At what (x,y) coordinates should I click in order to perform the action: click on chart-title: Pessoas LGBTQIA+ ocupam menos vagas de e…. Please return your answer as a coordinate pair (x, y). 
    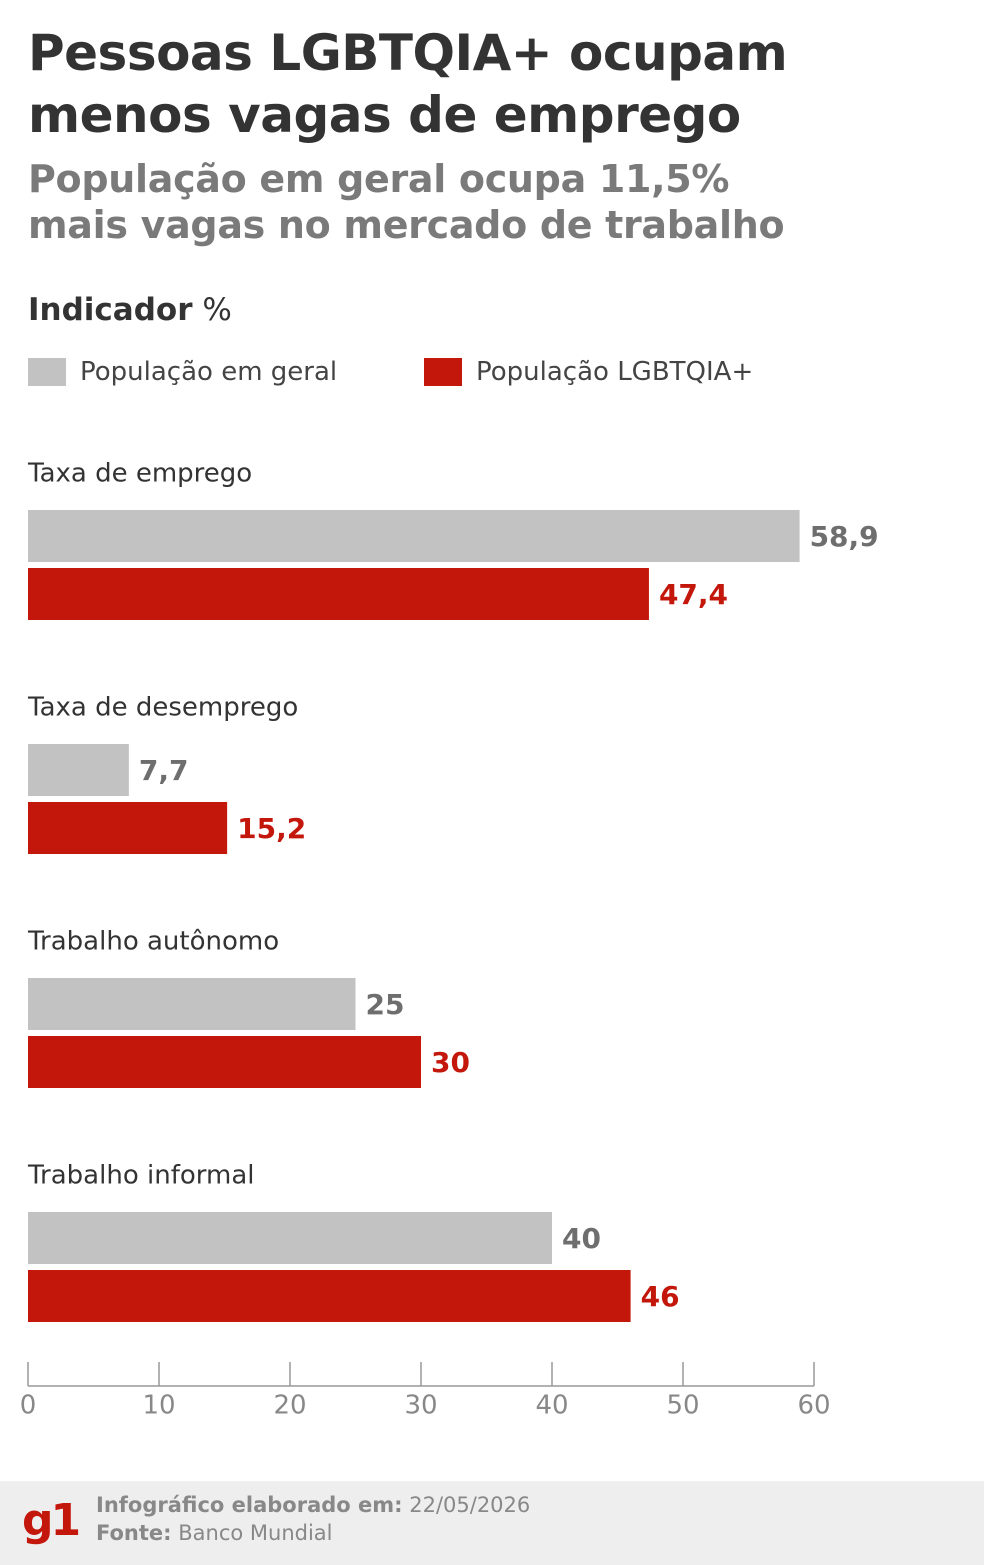
    Looking at the image, I should click on (498, 84).